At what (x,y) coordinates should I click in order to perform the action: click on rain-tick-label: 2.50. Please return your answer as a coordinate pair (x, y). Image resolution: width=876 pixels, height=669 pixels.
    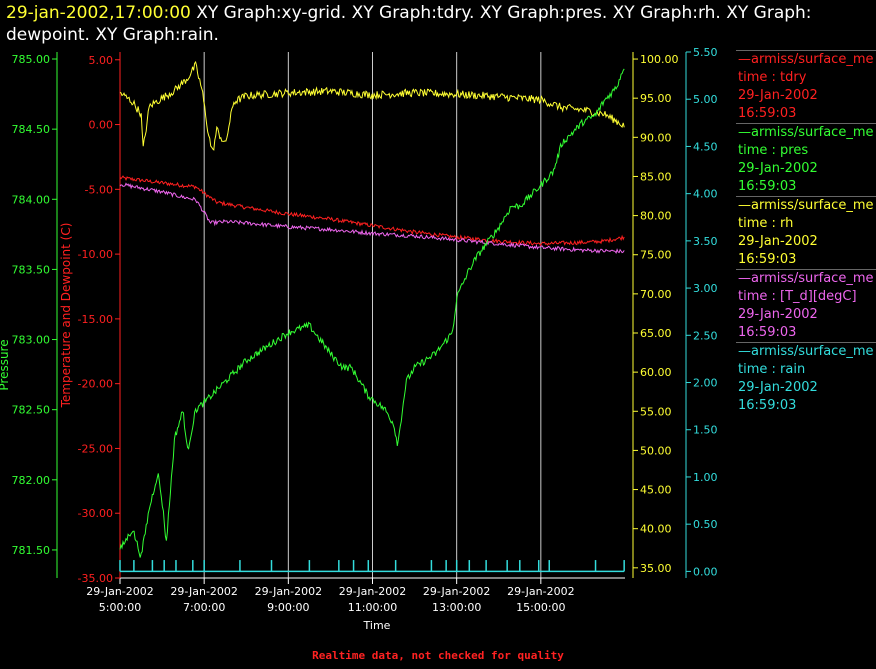
    Looking at the image, I should click on (705, 335).